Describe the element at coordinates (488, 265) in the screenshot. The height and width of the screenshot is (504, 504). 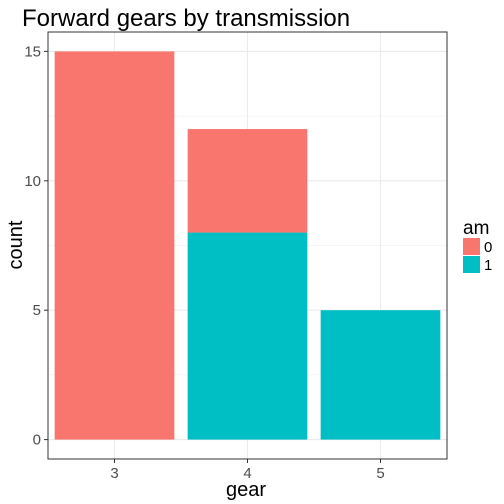
I see `legend-label-1: 1` at that location.